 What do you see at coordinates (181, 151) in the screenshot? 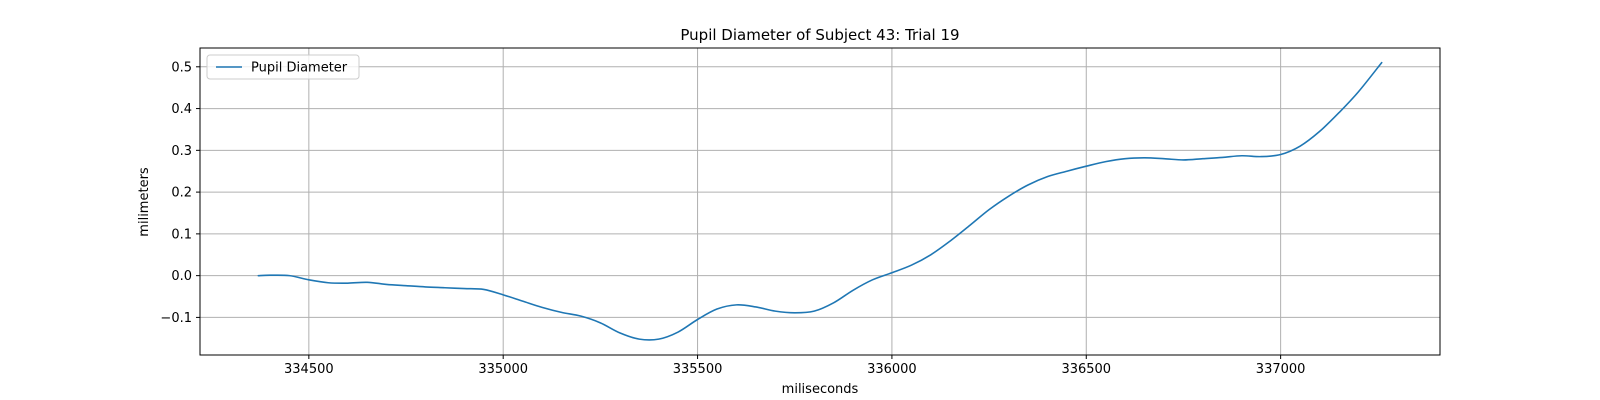
I see `y-tick-label: 0.3` at bounding box center [181, 151].